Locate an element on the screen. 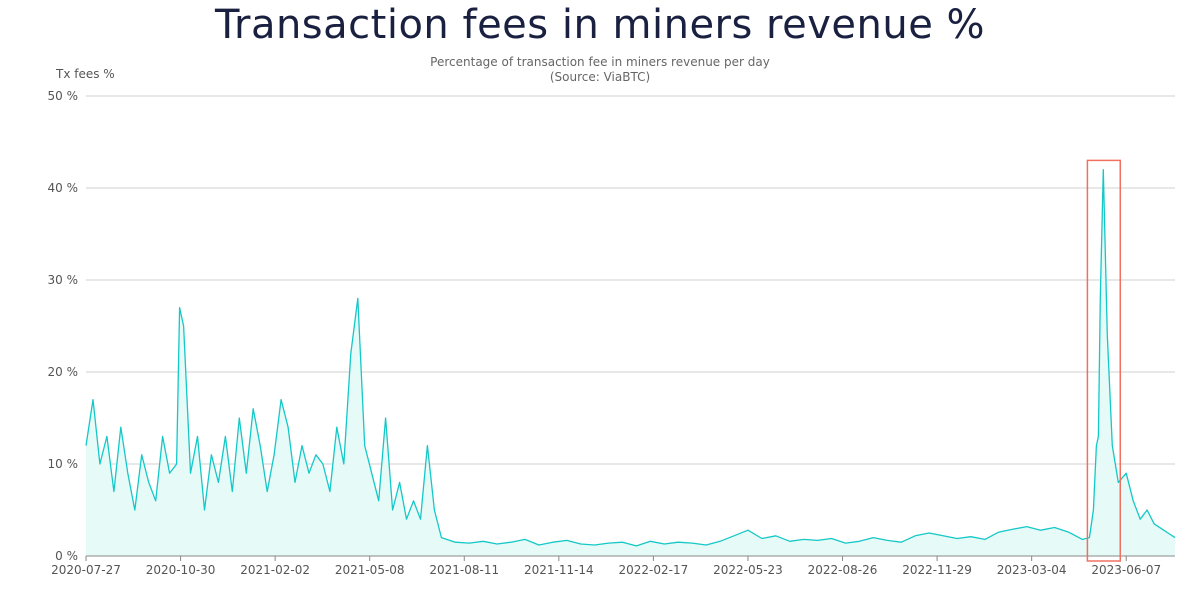  source-text: (Source: ViaBTC) is located at coordinates (600, 77).